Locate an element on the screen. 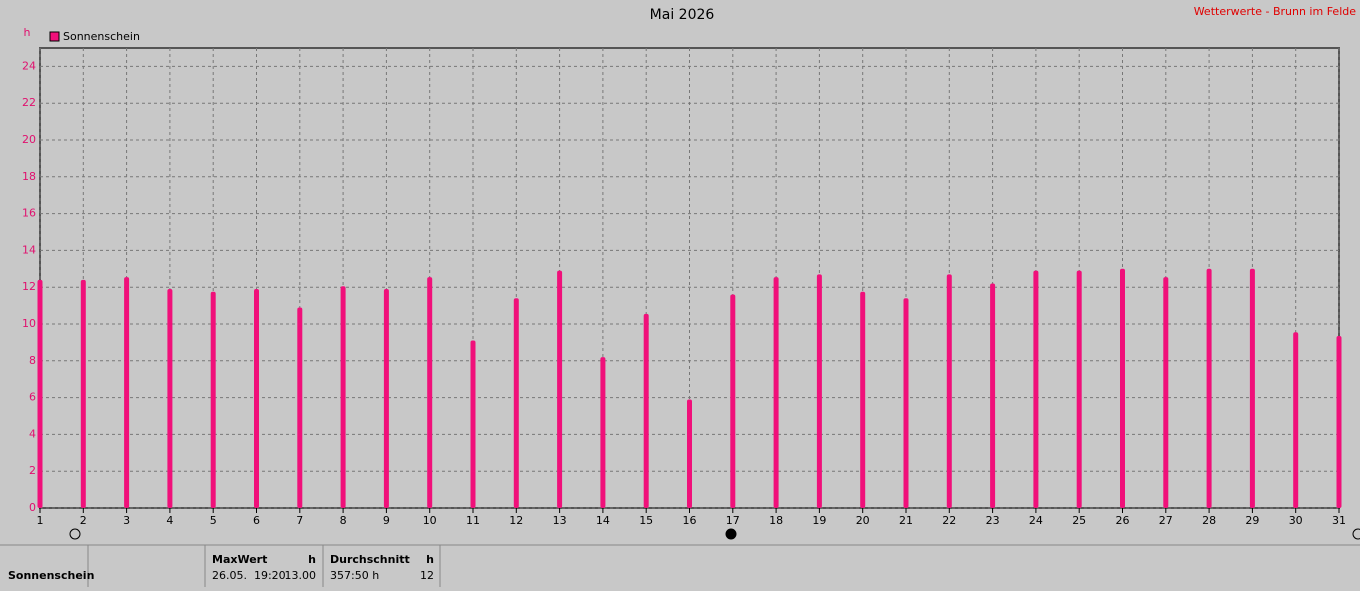 The image size is (1360, 591). table-row-label: Sonnenschein is located at coordinates (51, 575).